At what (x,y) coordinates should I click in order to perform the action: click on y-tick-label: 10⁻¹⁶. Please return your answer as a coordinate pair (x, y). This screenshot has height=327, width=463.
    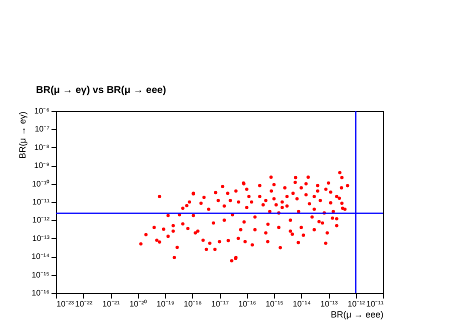
    Looking at the image, I should click on (41, 293).